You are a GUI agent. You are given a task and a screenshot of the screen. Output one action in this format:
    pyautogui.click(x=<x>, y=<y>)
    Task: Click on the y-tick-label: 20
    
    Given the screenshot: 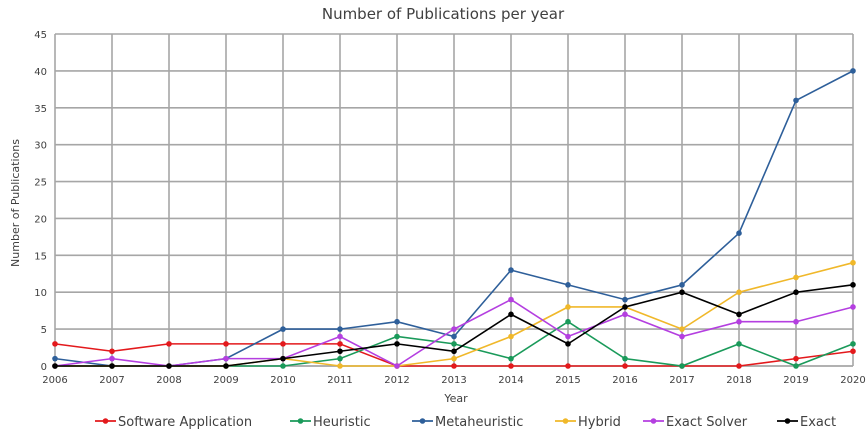 What is the action you would take?
    pyautogui.click(x=40, y=219)
    